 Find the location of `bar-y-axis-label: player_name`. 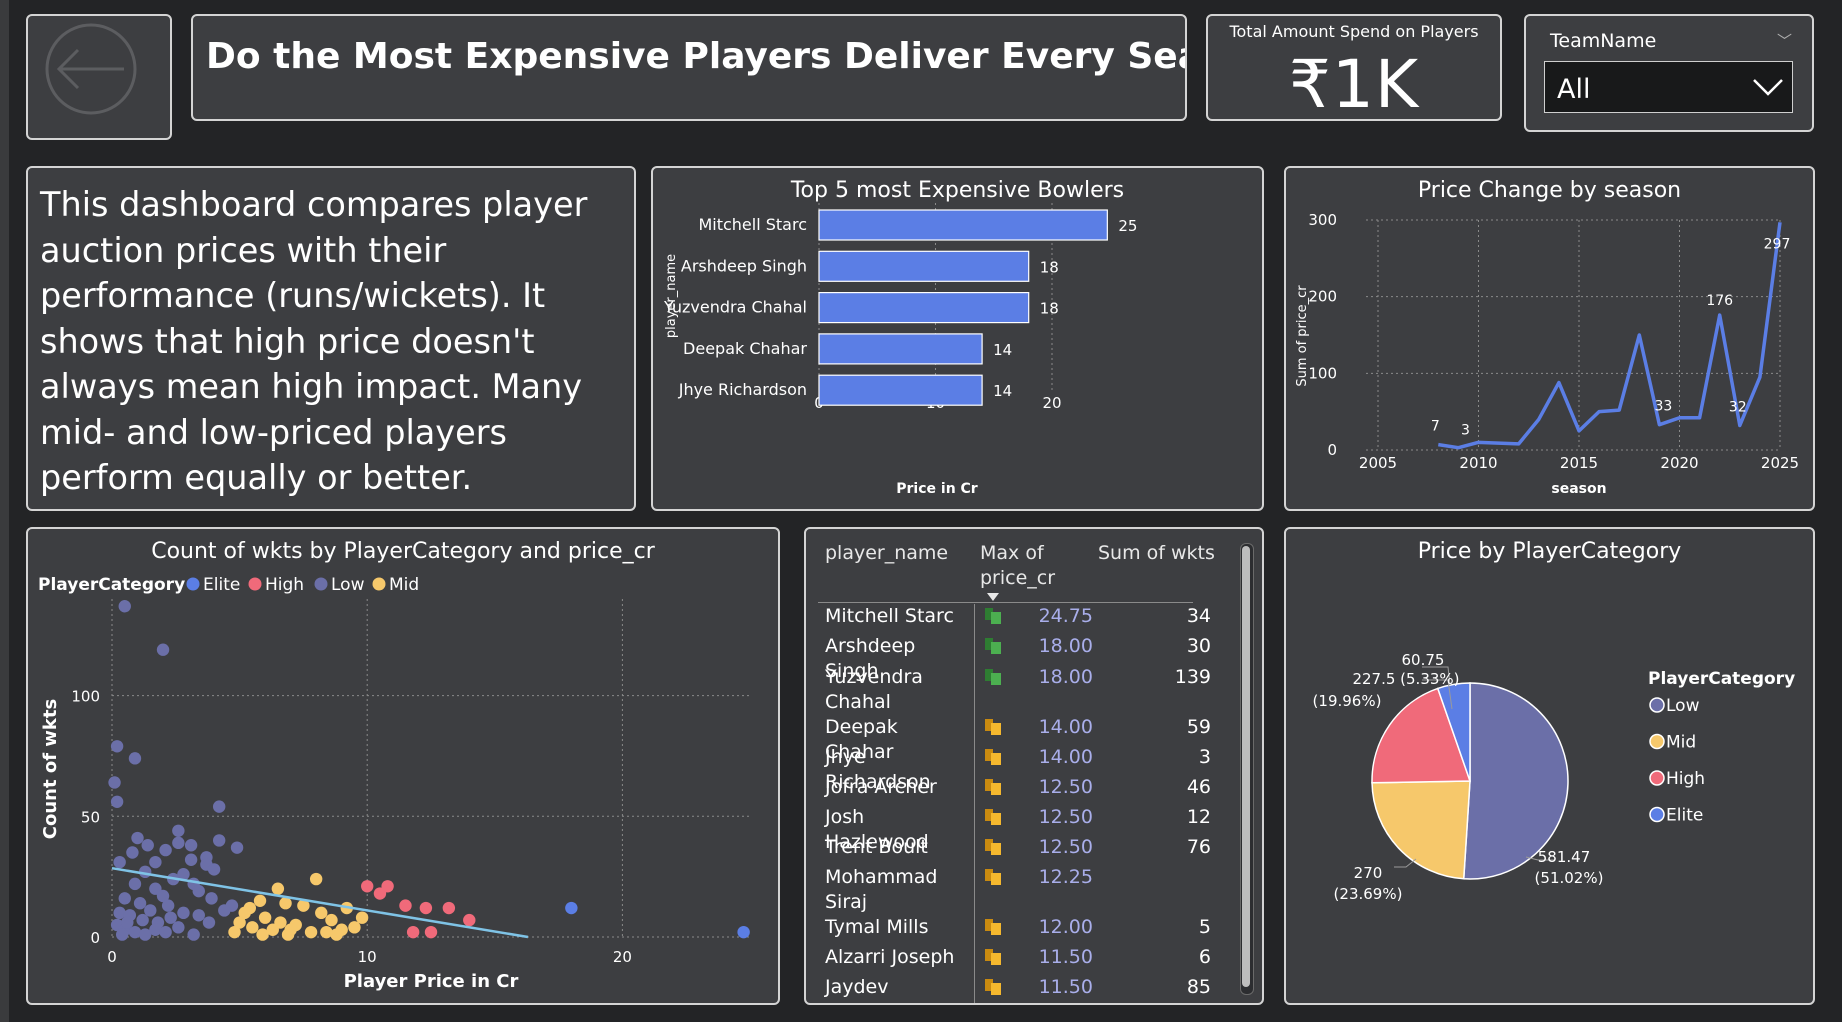

bar-y-axis-label: player_name is located at coordinates (671, 296).